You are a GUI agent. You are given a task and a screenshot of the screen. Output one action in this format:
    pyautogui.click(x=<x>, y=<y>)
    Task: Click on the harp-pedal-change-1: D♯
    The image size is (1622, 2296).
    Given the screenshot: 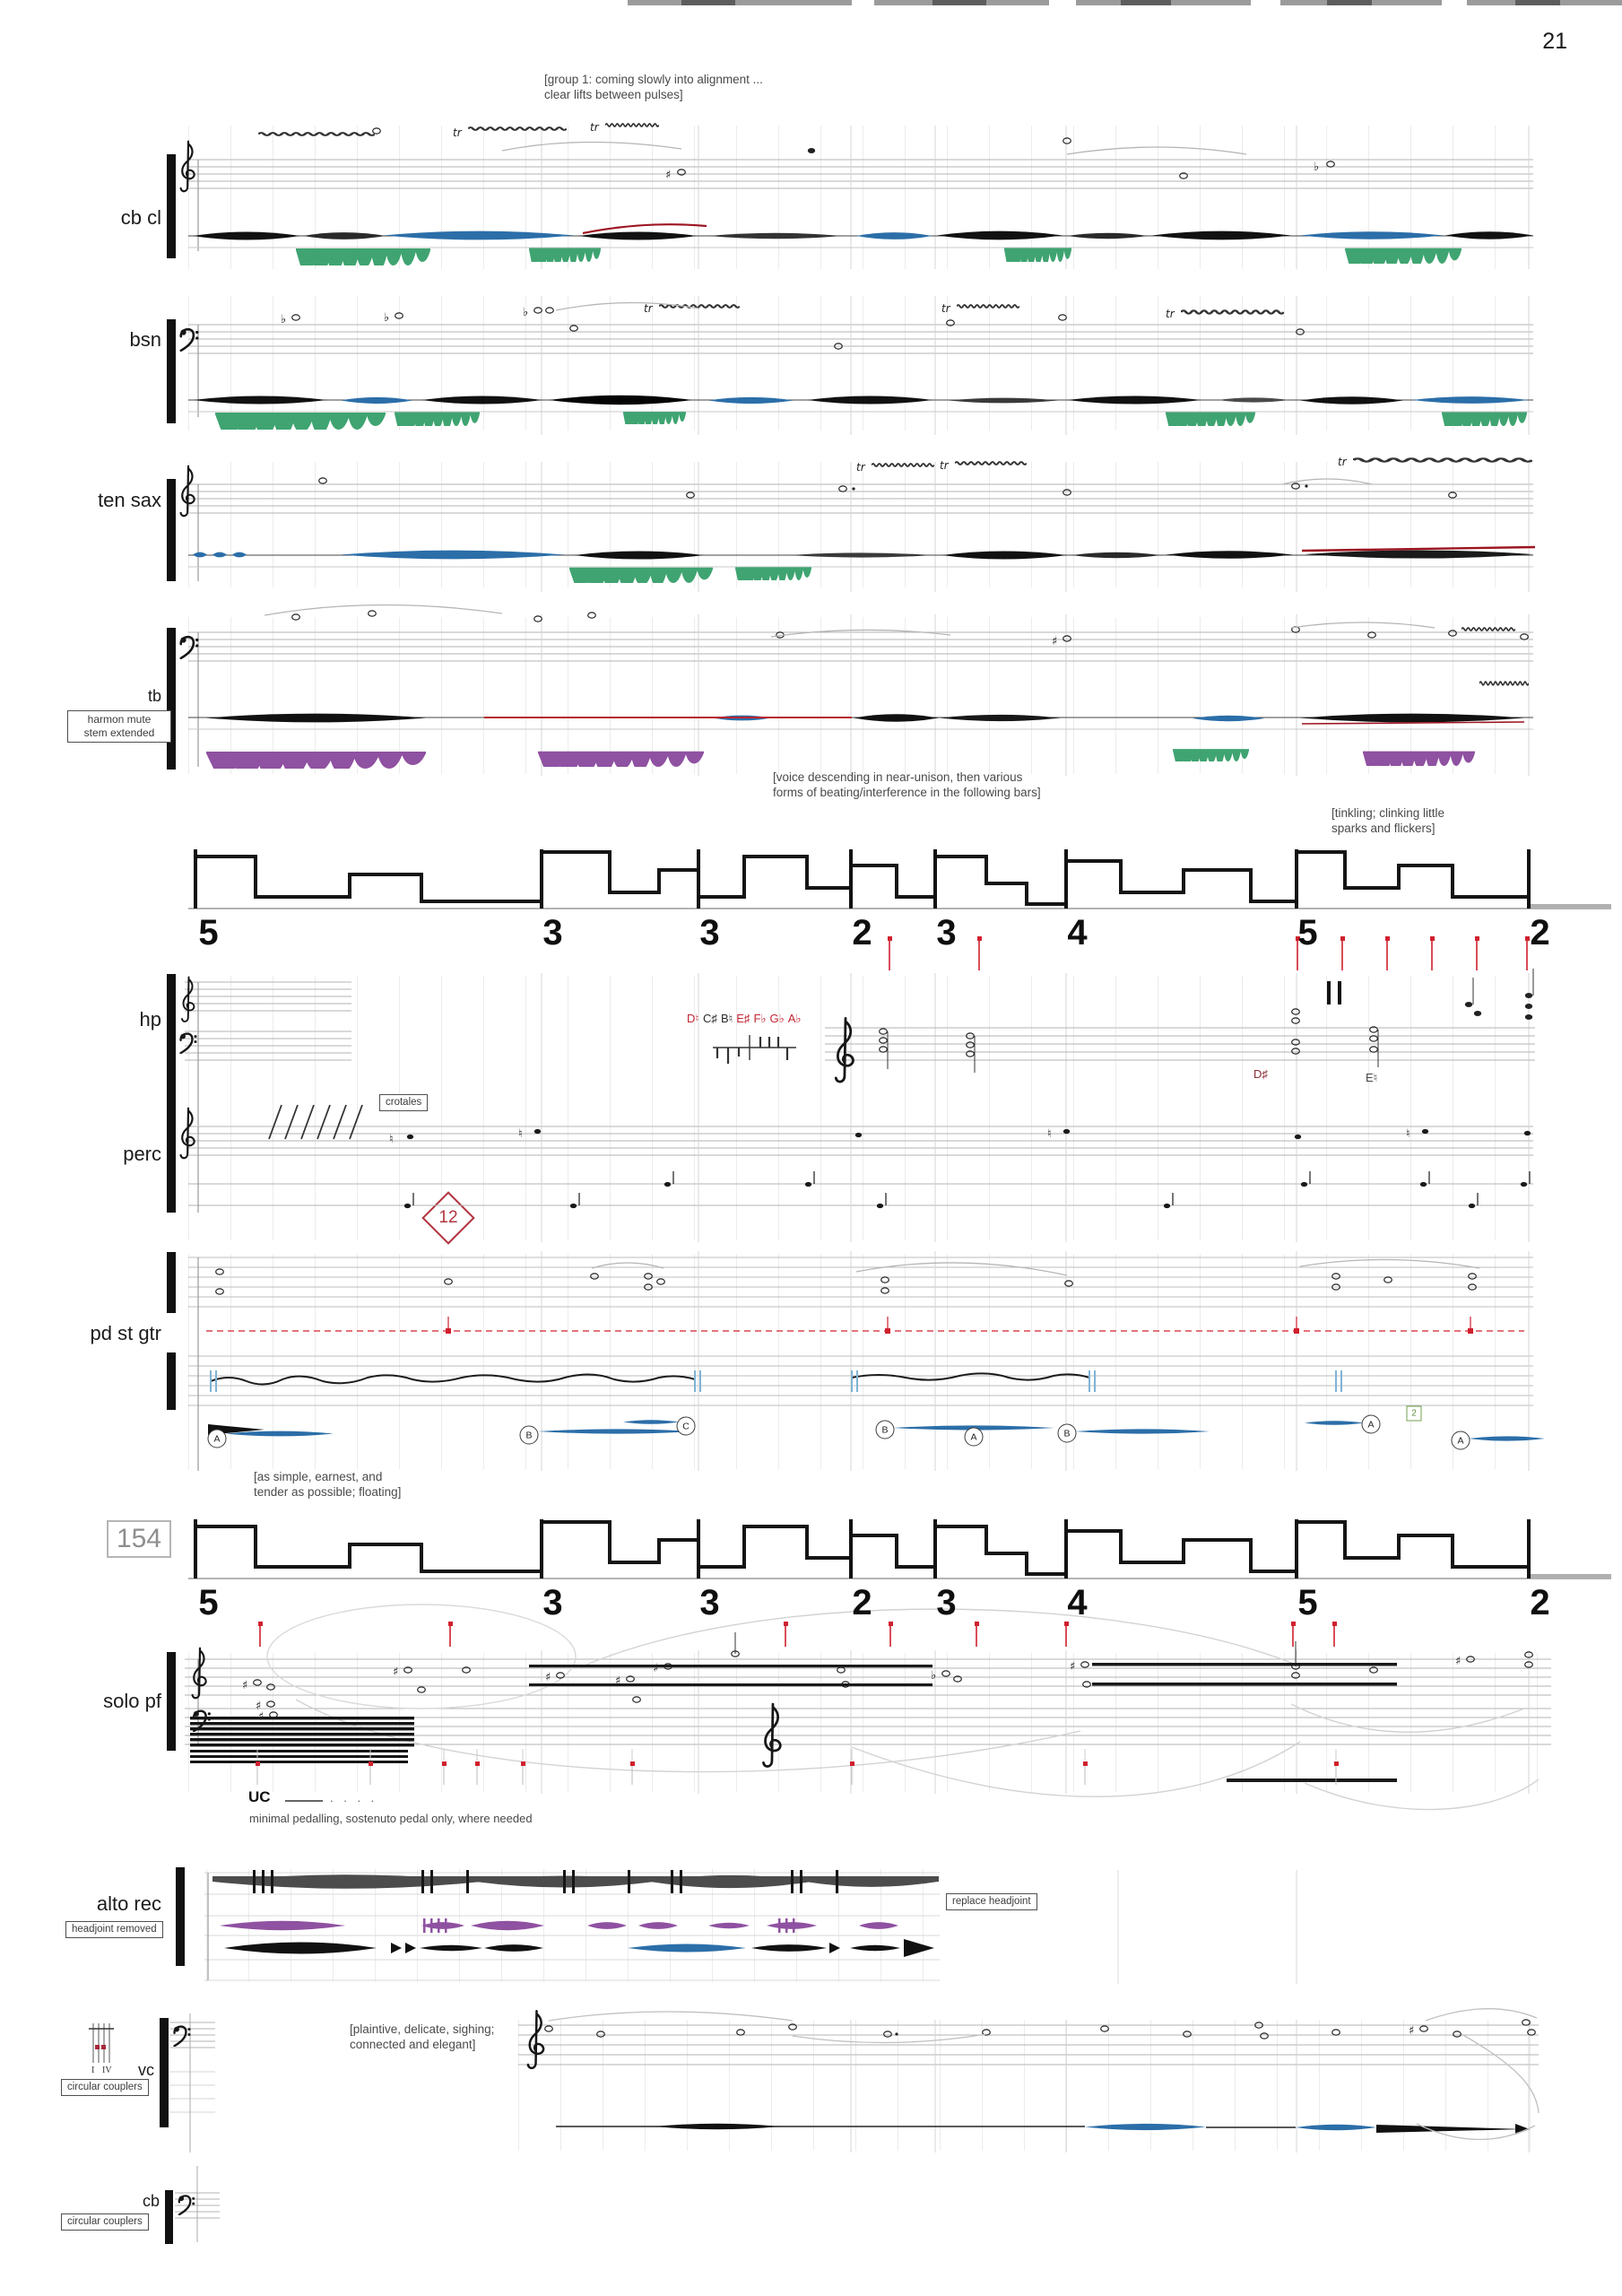 What is the action you would take?
    pyautogui.click(x=1260, y=1074)
    